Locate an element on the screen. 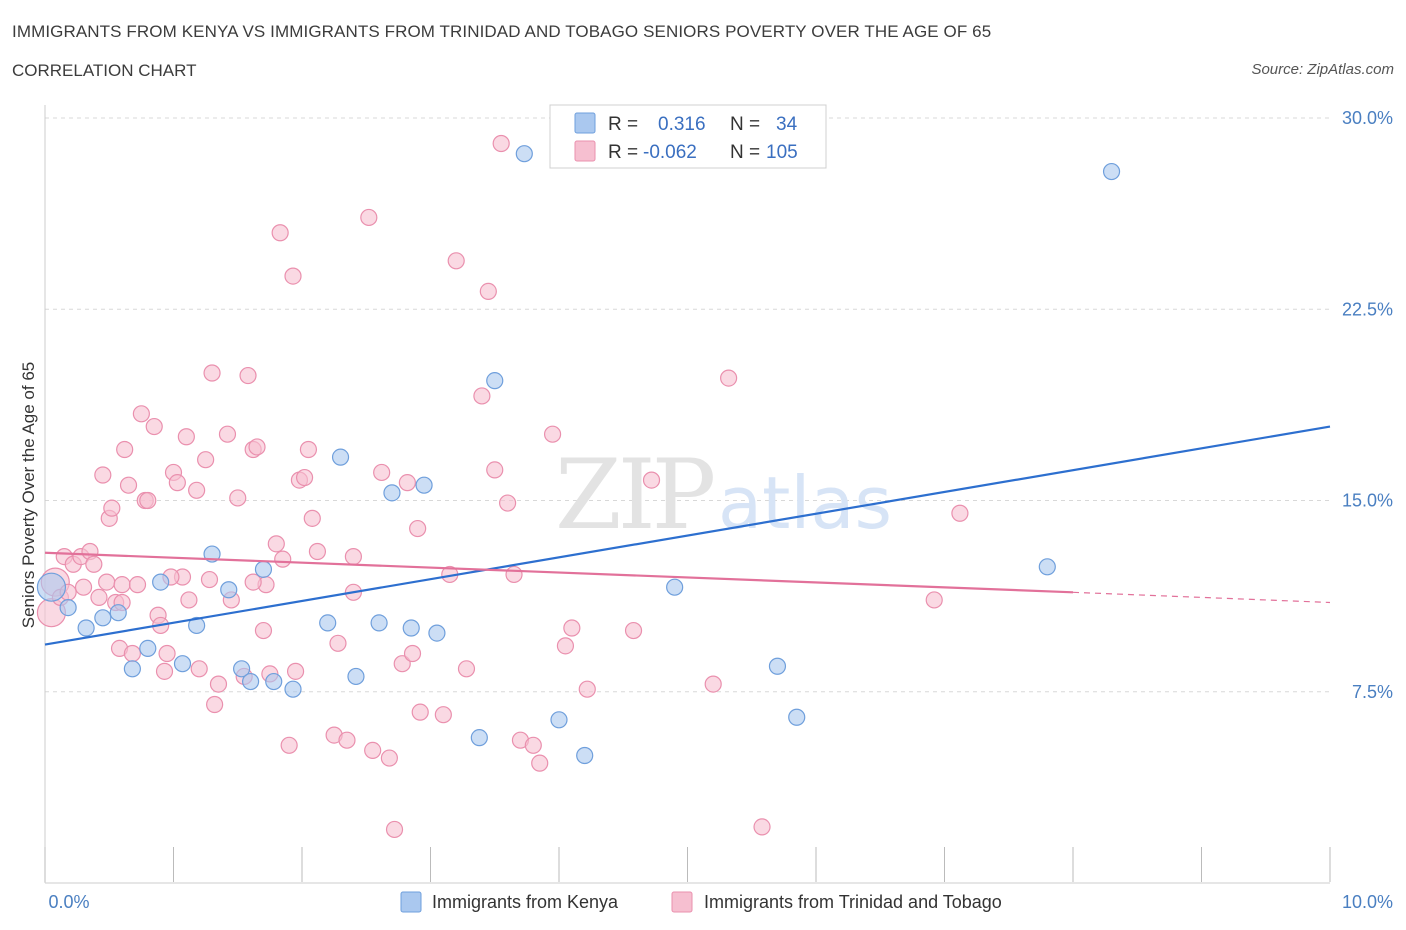  tt-trend-line-extension is located at coordinates (1201, 597).